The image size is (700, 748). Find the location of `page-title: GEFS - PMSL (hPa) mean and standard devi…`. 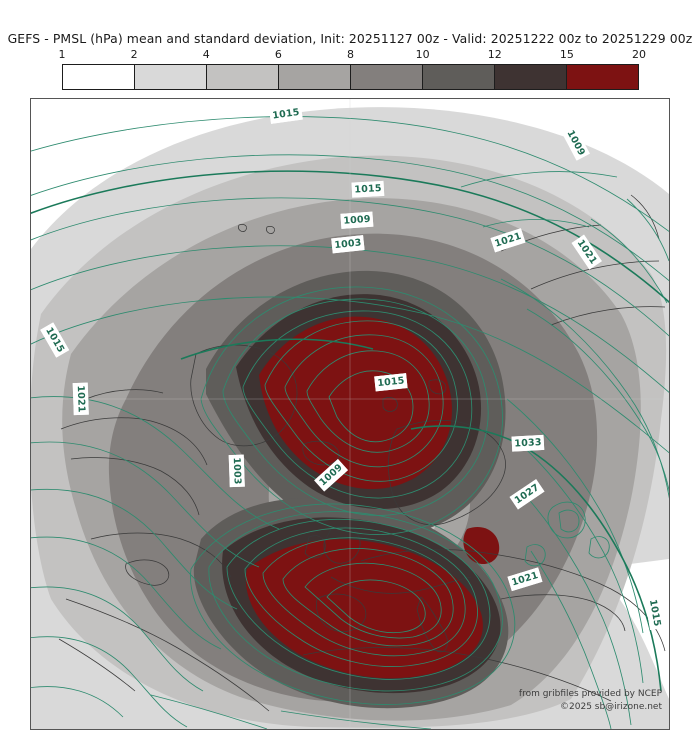

page-title: GEFS - PMSL (hPa) mean and standard devi… is located at coordinates (350, 38).